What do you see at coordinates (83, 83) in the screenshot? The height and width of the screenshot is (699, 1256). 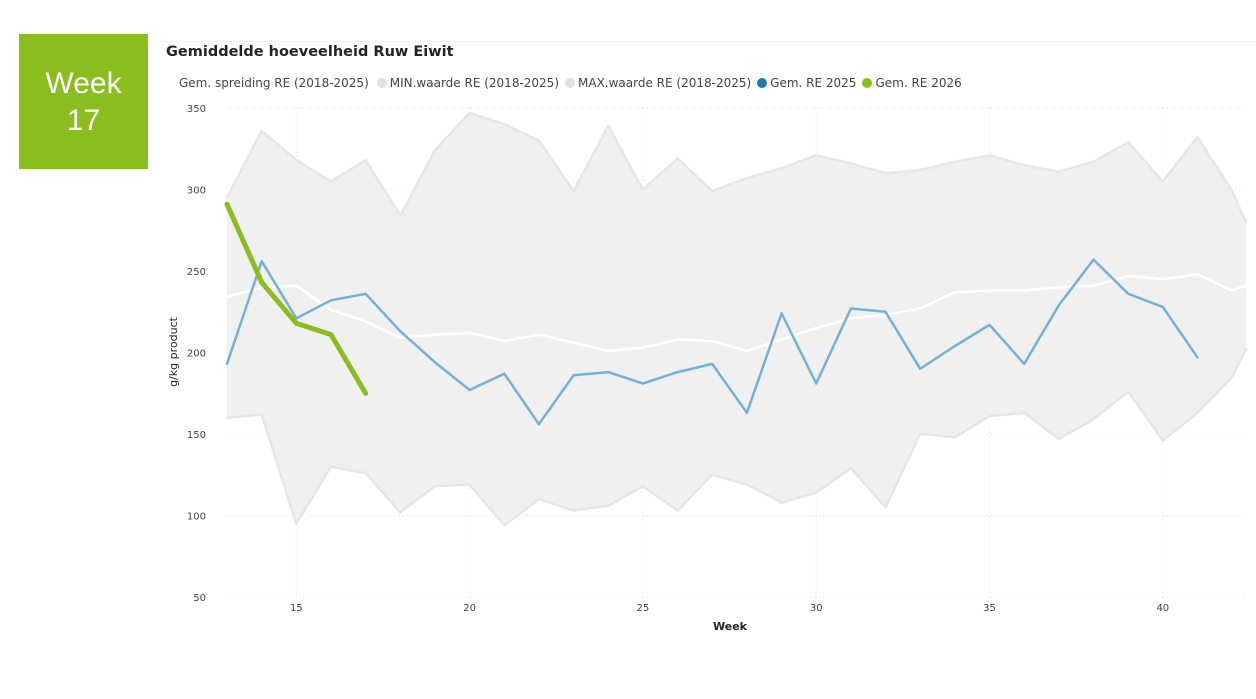 I see `week-badge-label: Week` at bounding box center [83, 83].